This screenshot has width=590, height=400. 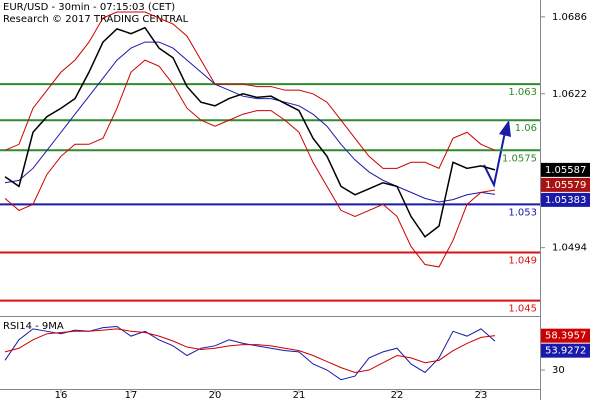 I want to click on y-tick-label: 1.0686, so click(x=569, y=17).